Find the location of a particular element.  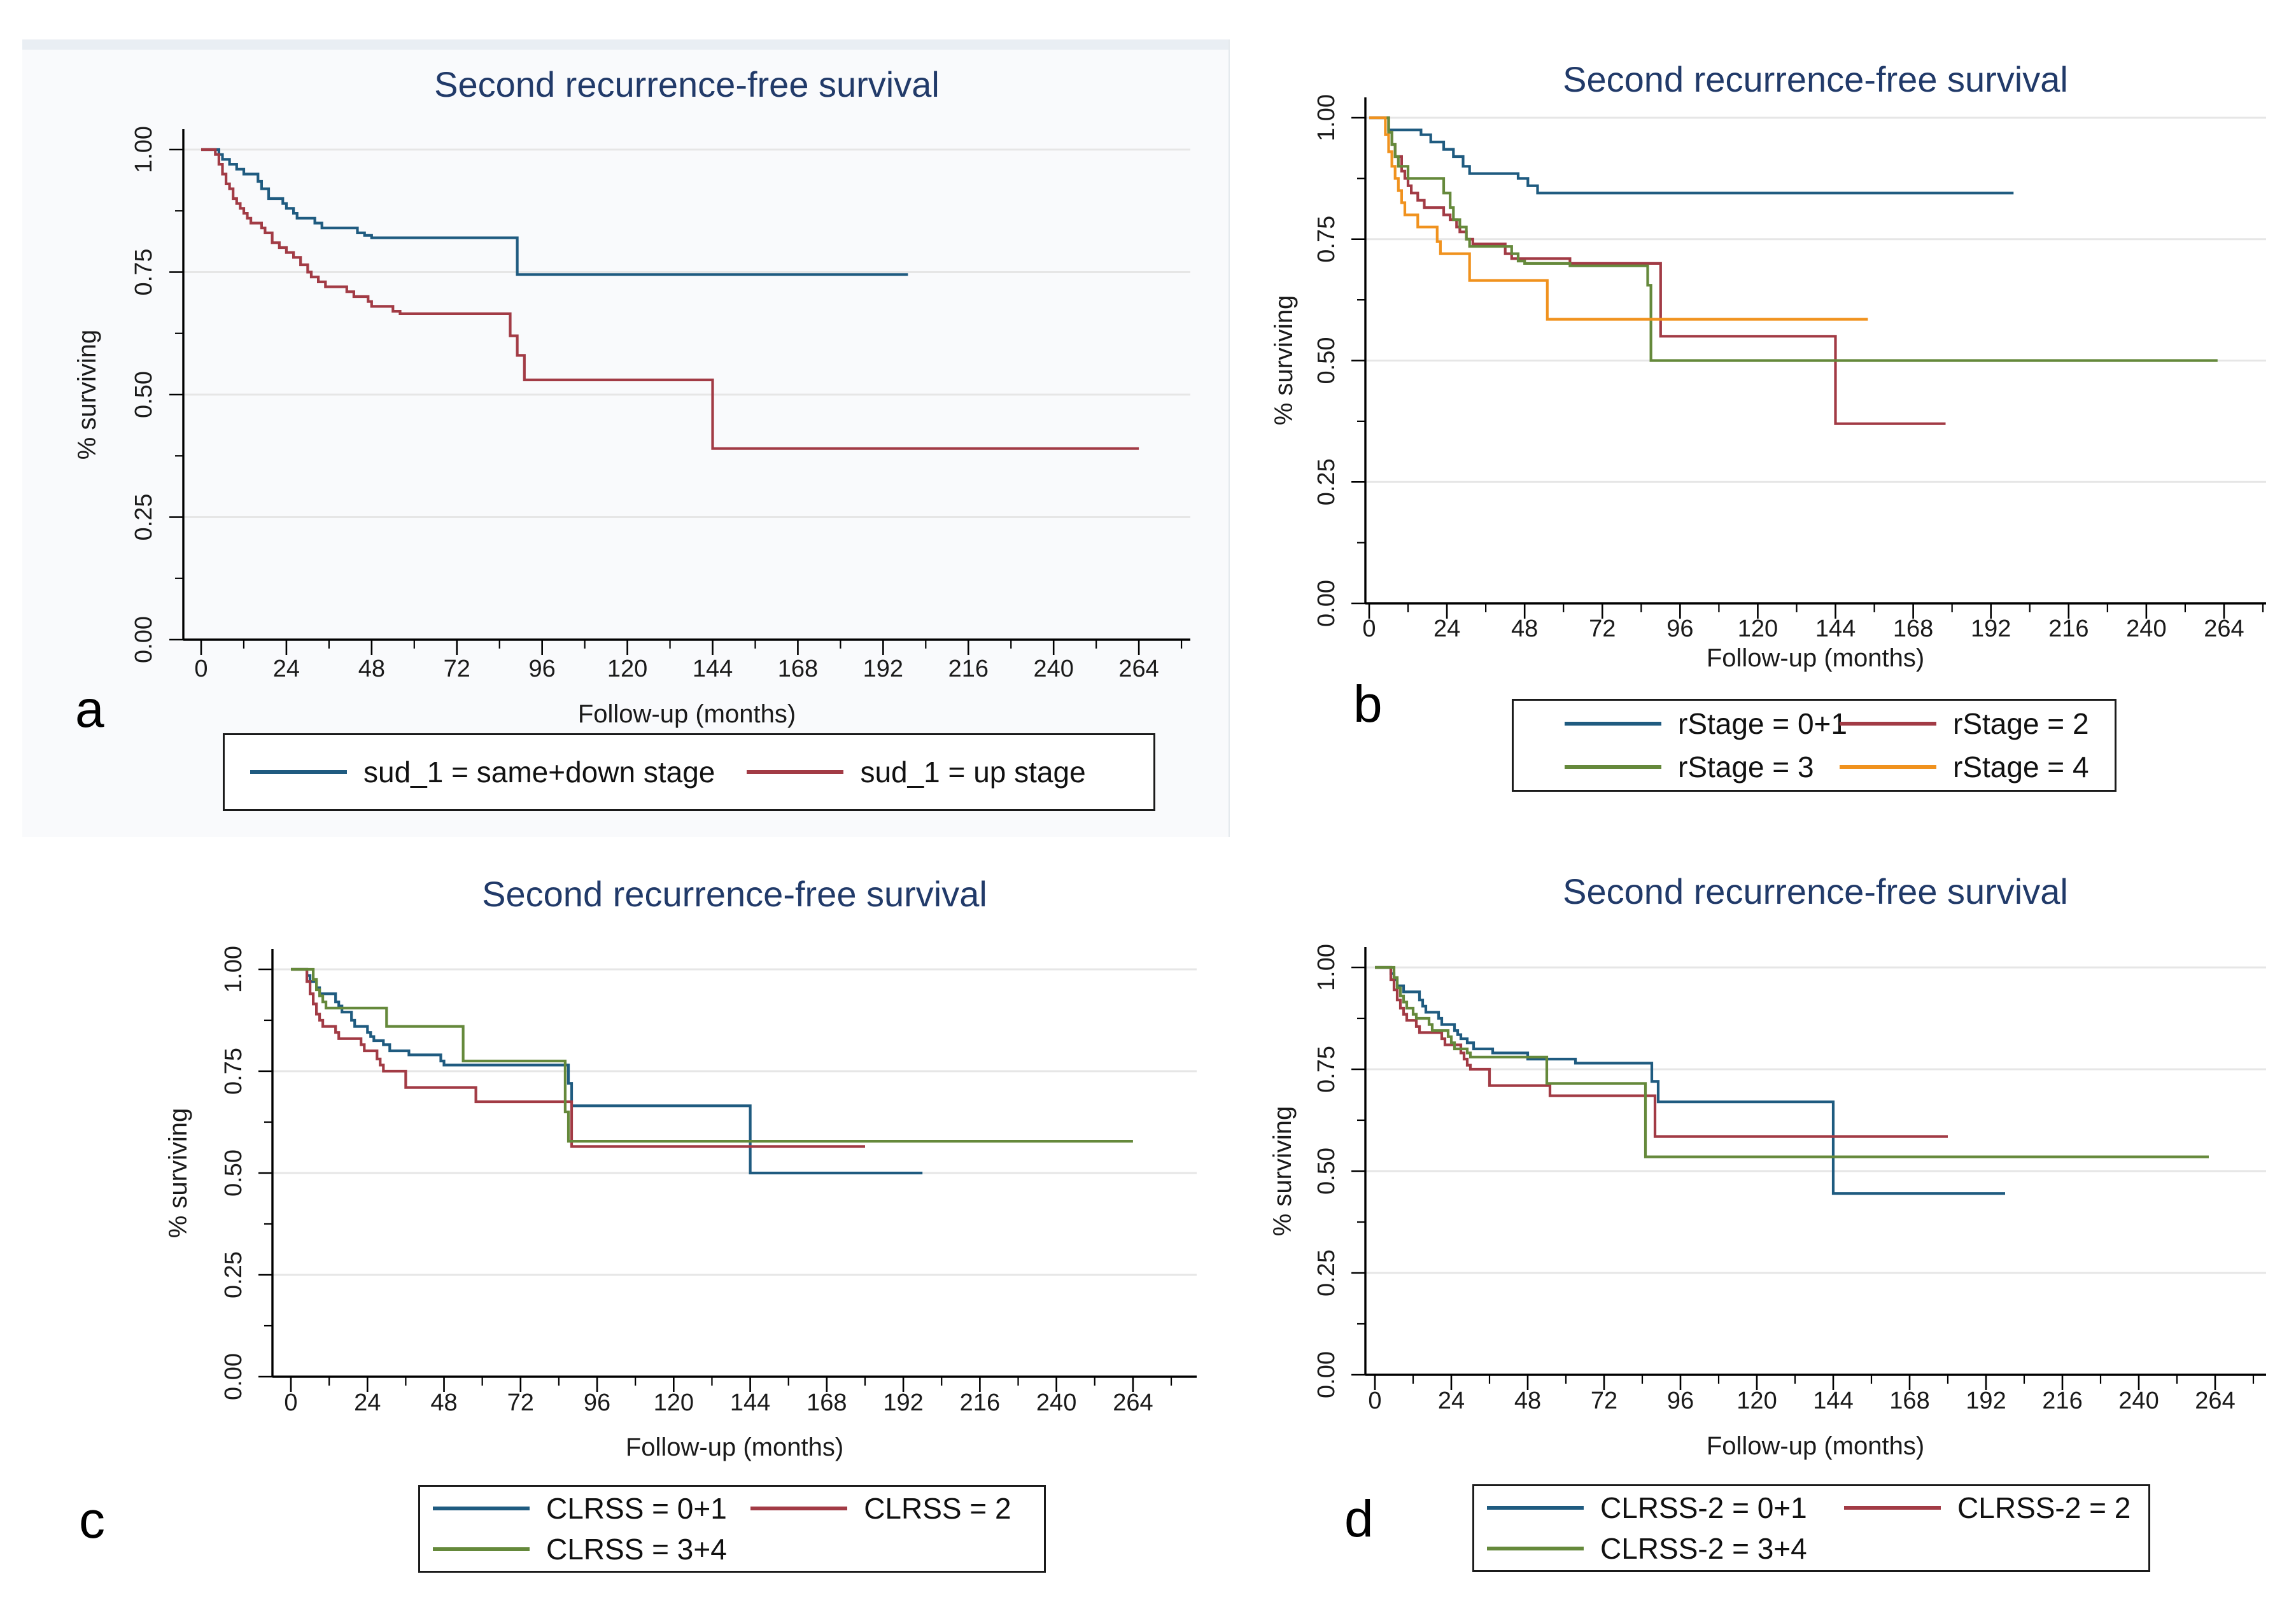

chart-title-b: Second recurrence-free survival is located at coordinates (1815, 79).